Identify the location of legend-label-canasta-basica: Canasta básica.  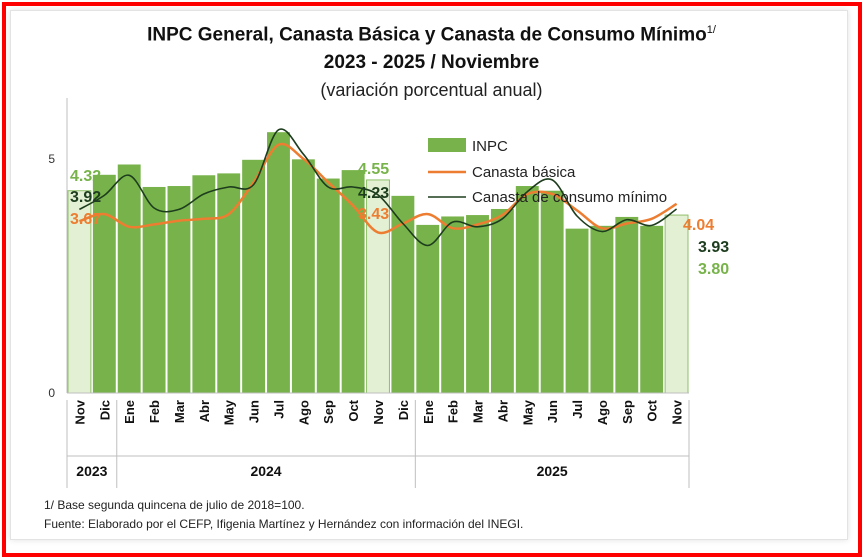
(524, 172).